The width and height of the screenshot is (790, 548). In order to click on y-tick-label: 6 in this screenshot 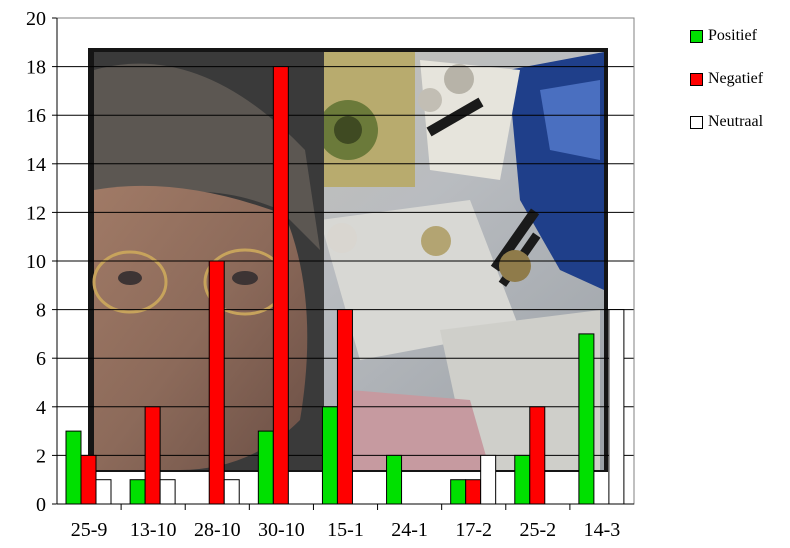, I will do `click(41, 359)`.